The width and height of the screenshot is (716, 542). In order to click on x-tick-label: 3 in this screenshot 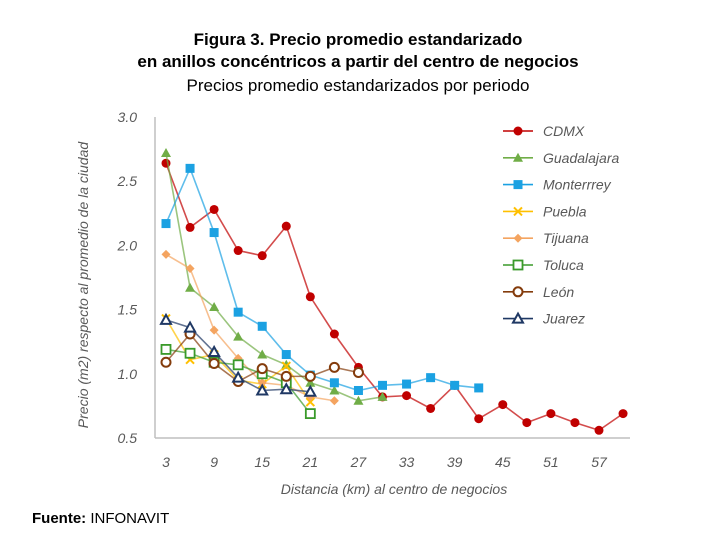, I will do `click(166, 462)`.